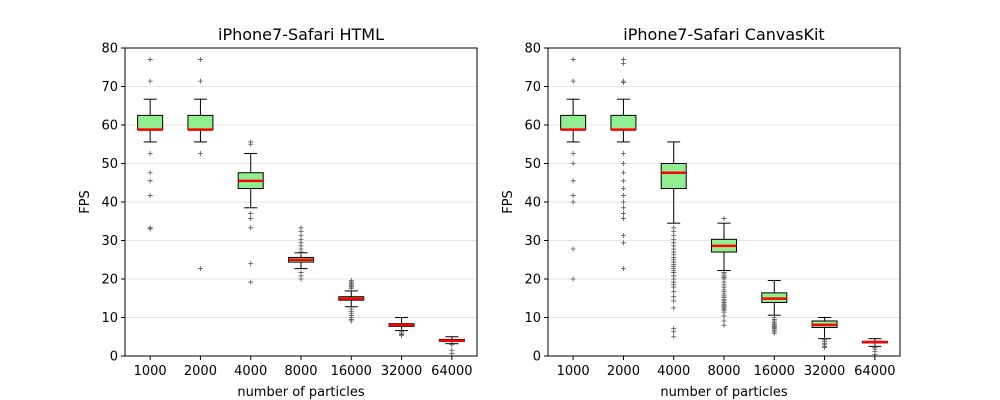  What do you see at coordinates (301, 34) in the screenshot?
I see `chart-title: iPhone7-Safari HTML` at bounding box center [301, 34].